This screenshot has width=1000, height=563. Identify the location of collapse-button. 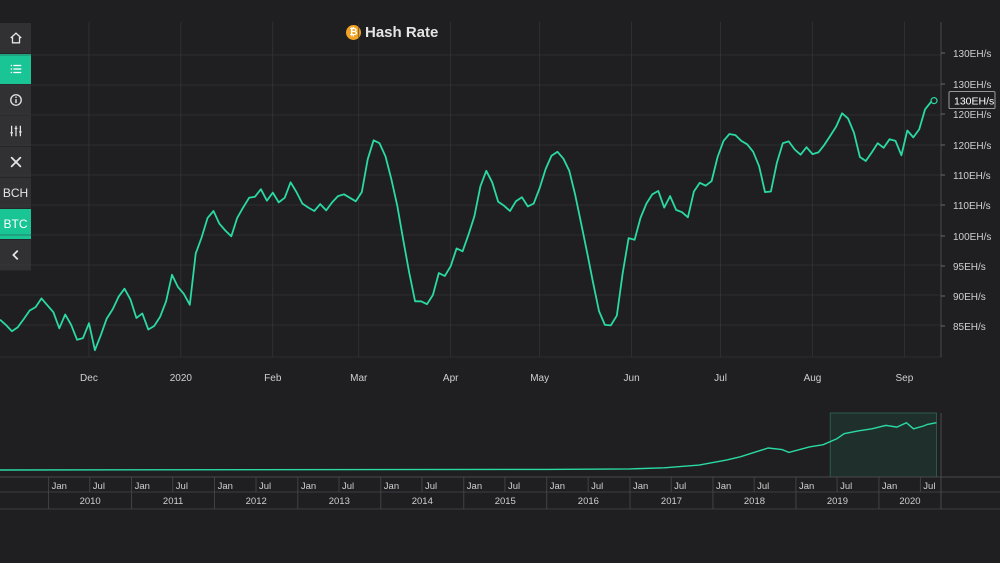
(15, 255).